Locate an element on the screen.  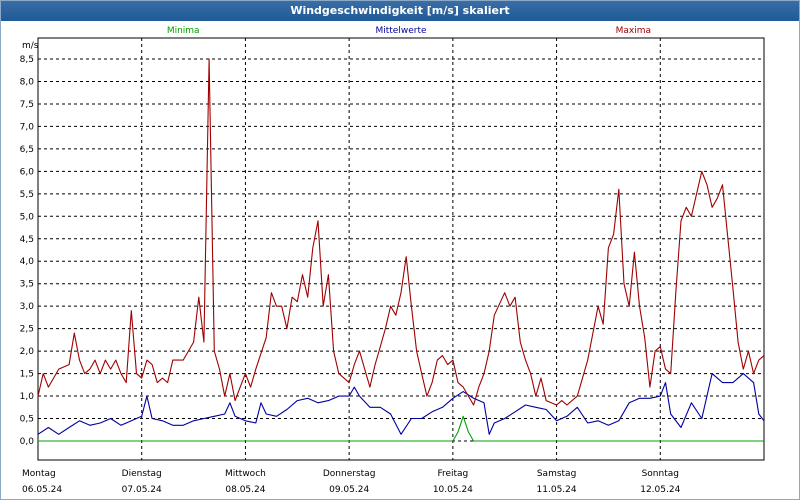
y-tick-label: 1,5 is located at coordinates (27, 375).